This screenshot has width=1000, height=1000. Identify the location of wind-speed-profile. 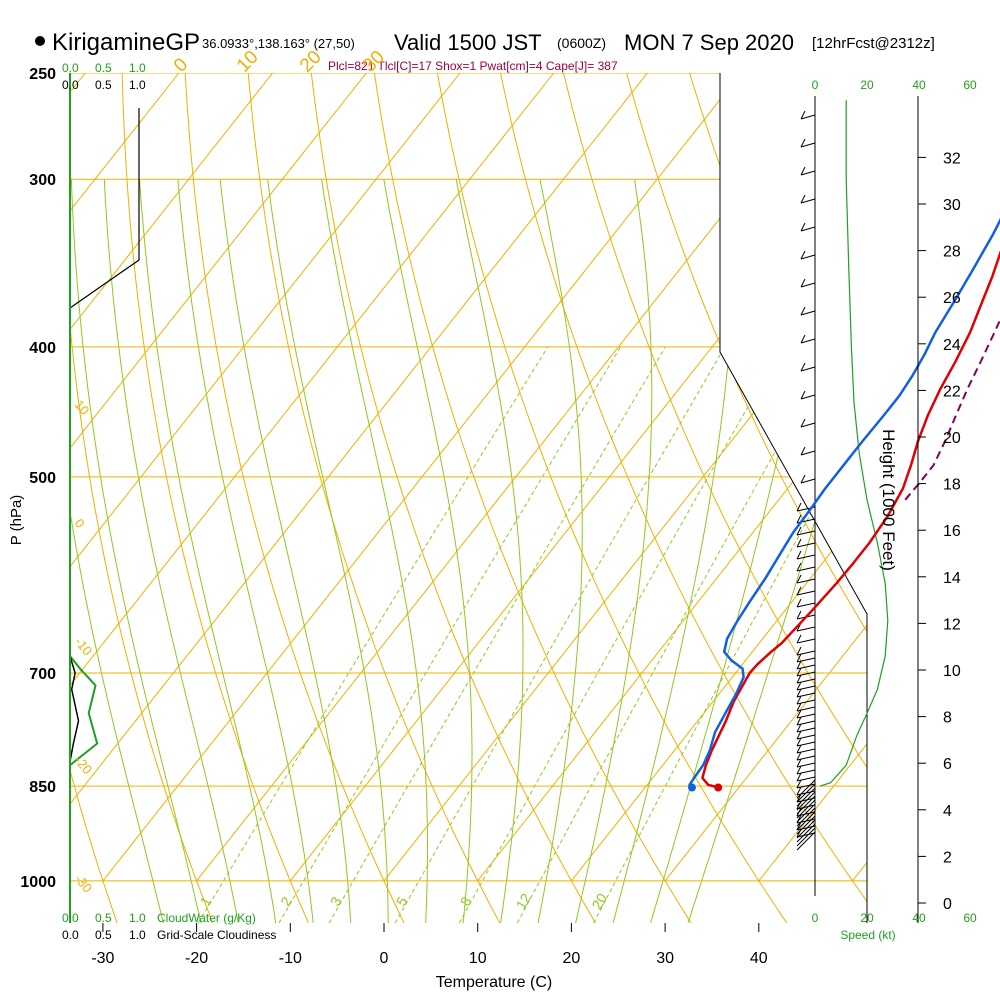
(854, 443).